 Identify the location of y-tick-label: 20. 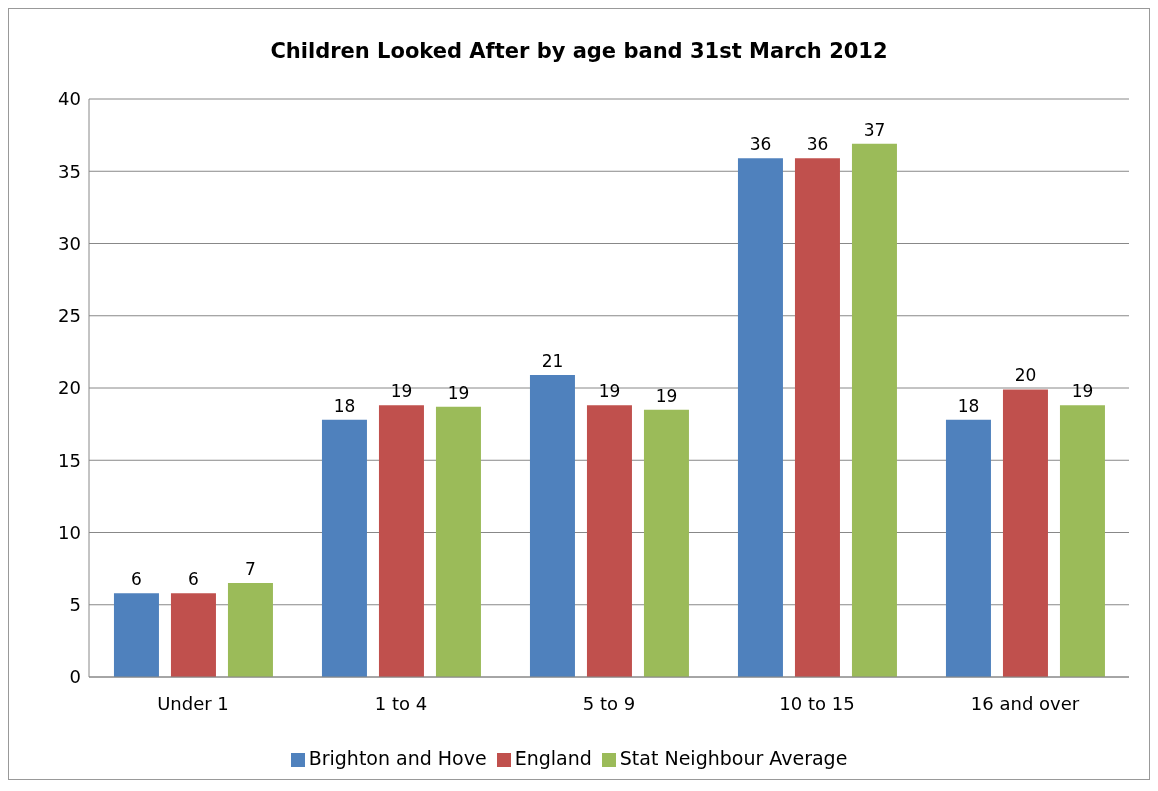
(69, 388).